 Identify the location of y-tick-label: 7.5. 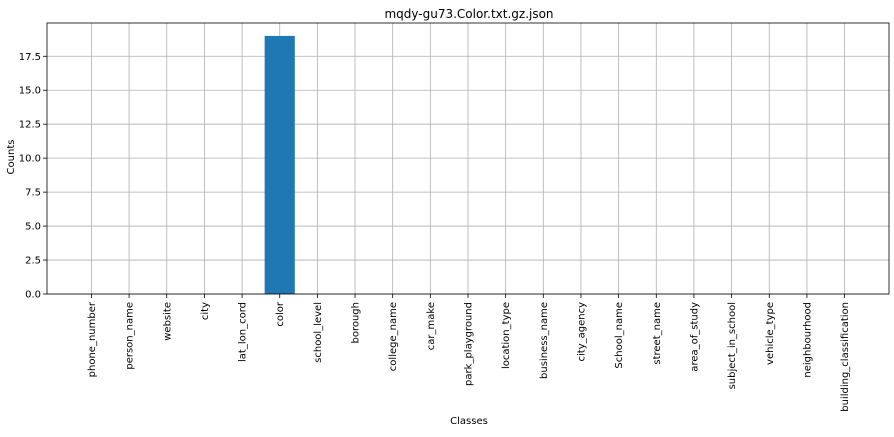
(33, 193).